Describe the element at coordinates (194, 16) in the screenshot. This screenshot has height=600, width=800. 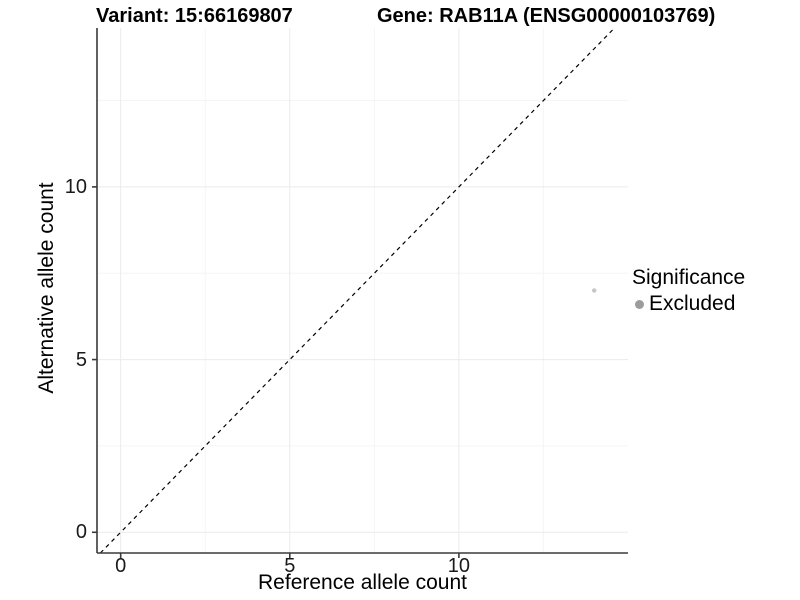
I see `variant-title: Variant: 15:66169807` at that location.